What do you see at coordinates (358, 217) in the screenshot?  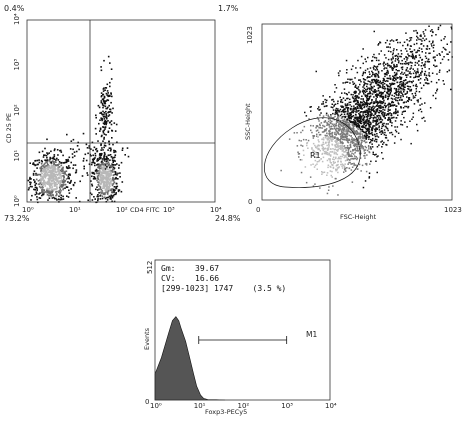 I see `fsc-ssc-x-axis-label: FSC-Height` at bounding box center [358, 217].